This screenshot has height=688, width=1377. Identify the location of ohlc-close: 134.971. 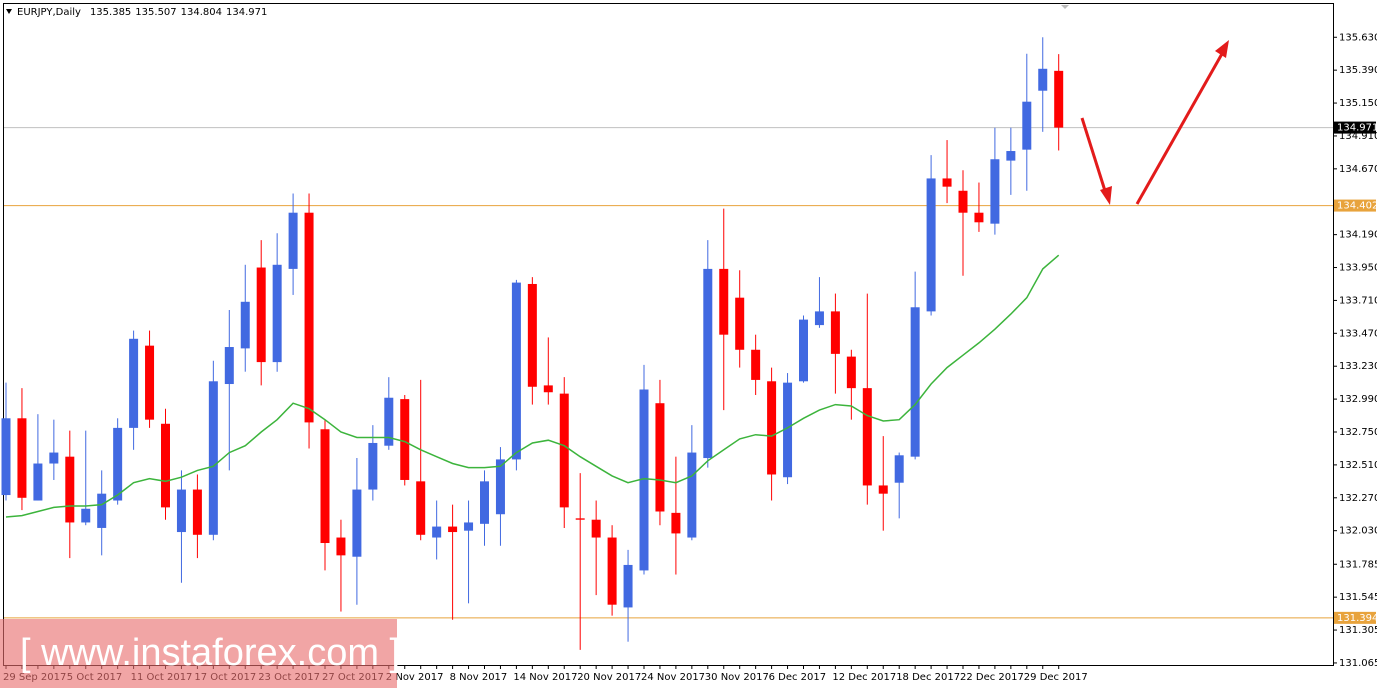
(246, 12).